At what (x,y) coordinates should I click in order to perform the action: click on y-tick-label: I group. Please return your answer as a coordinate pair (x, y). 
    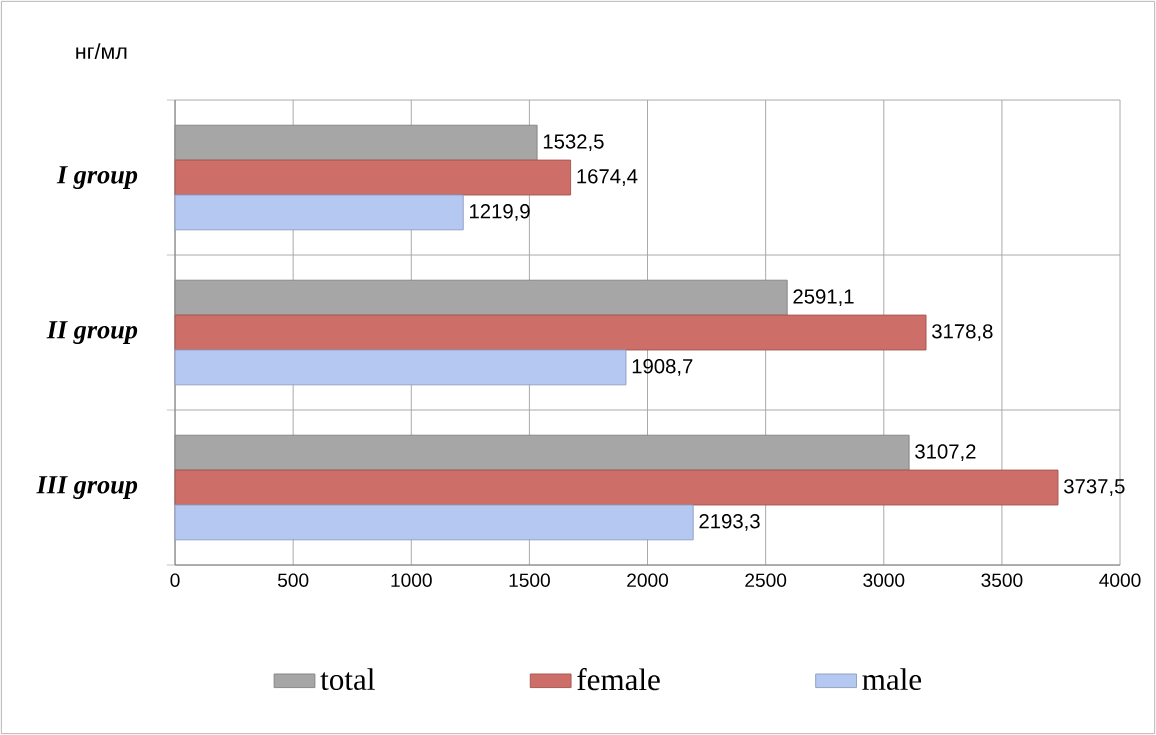
    Looking at the image, I should click on (97, 177).